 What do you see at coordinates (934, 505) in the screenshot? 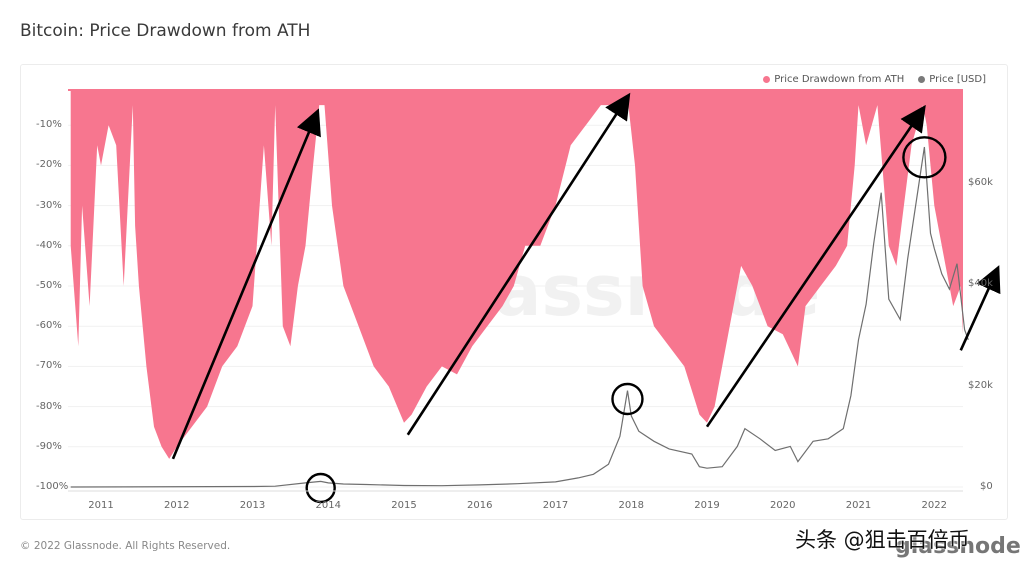
I see `x-tick-label: 2022` at bounding box center [934, 505].